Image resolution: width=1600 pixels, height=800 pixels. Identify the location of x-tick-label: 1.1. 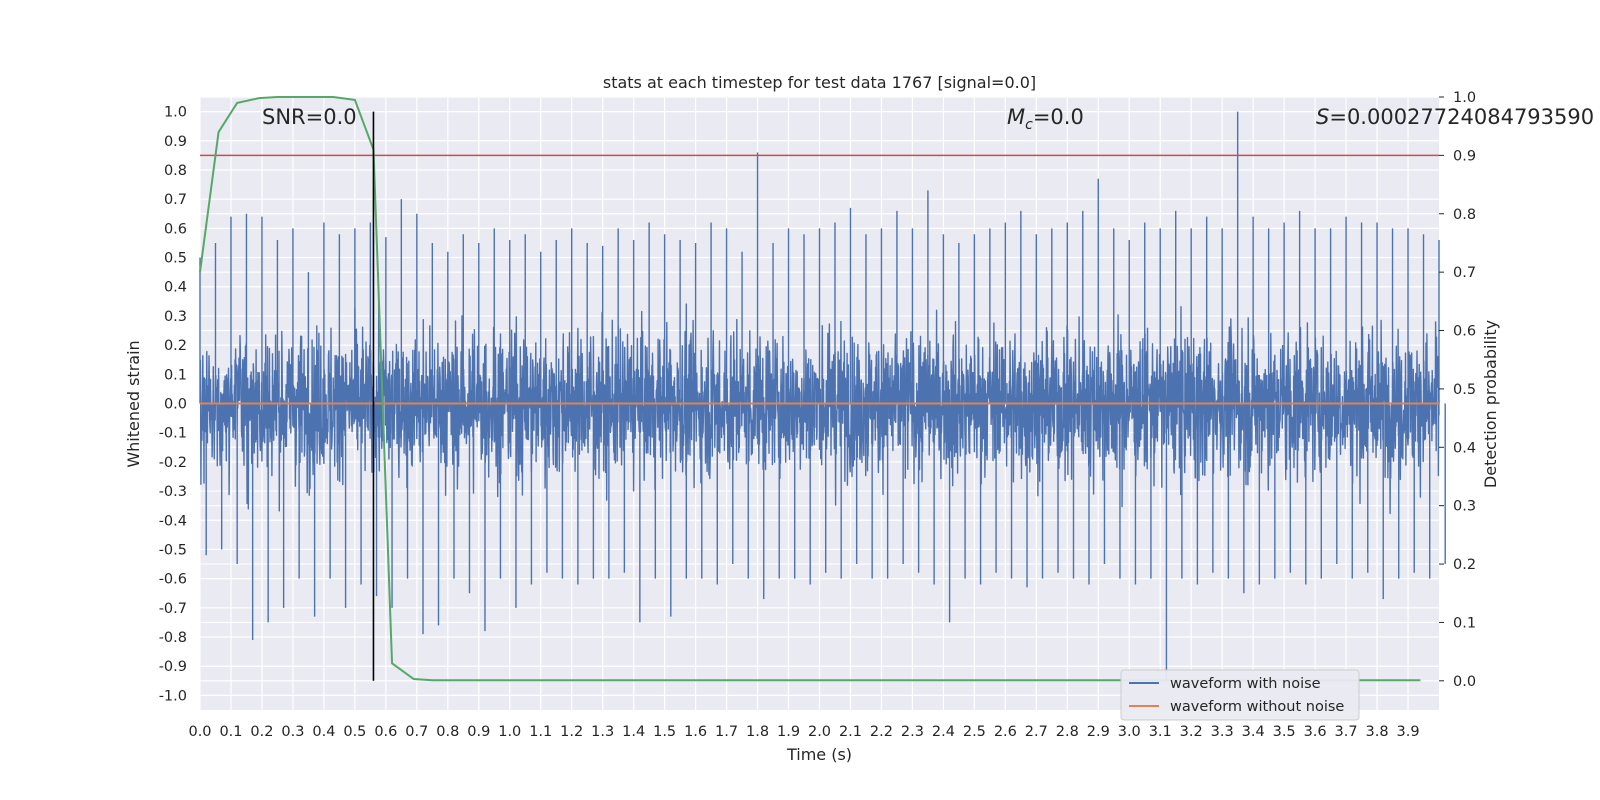
(540, 732).